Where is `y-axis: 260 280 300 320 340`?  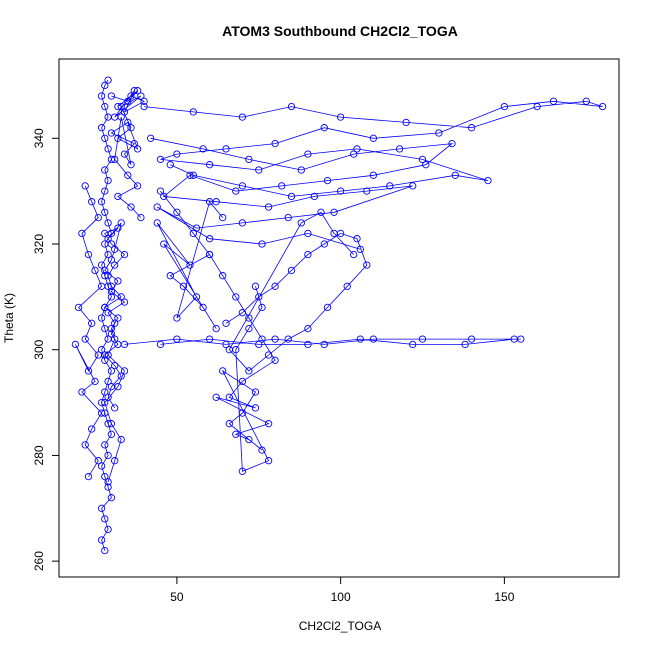
y-axis: 260 280 300 320 340 is located at coordinates (46, 349).